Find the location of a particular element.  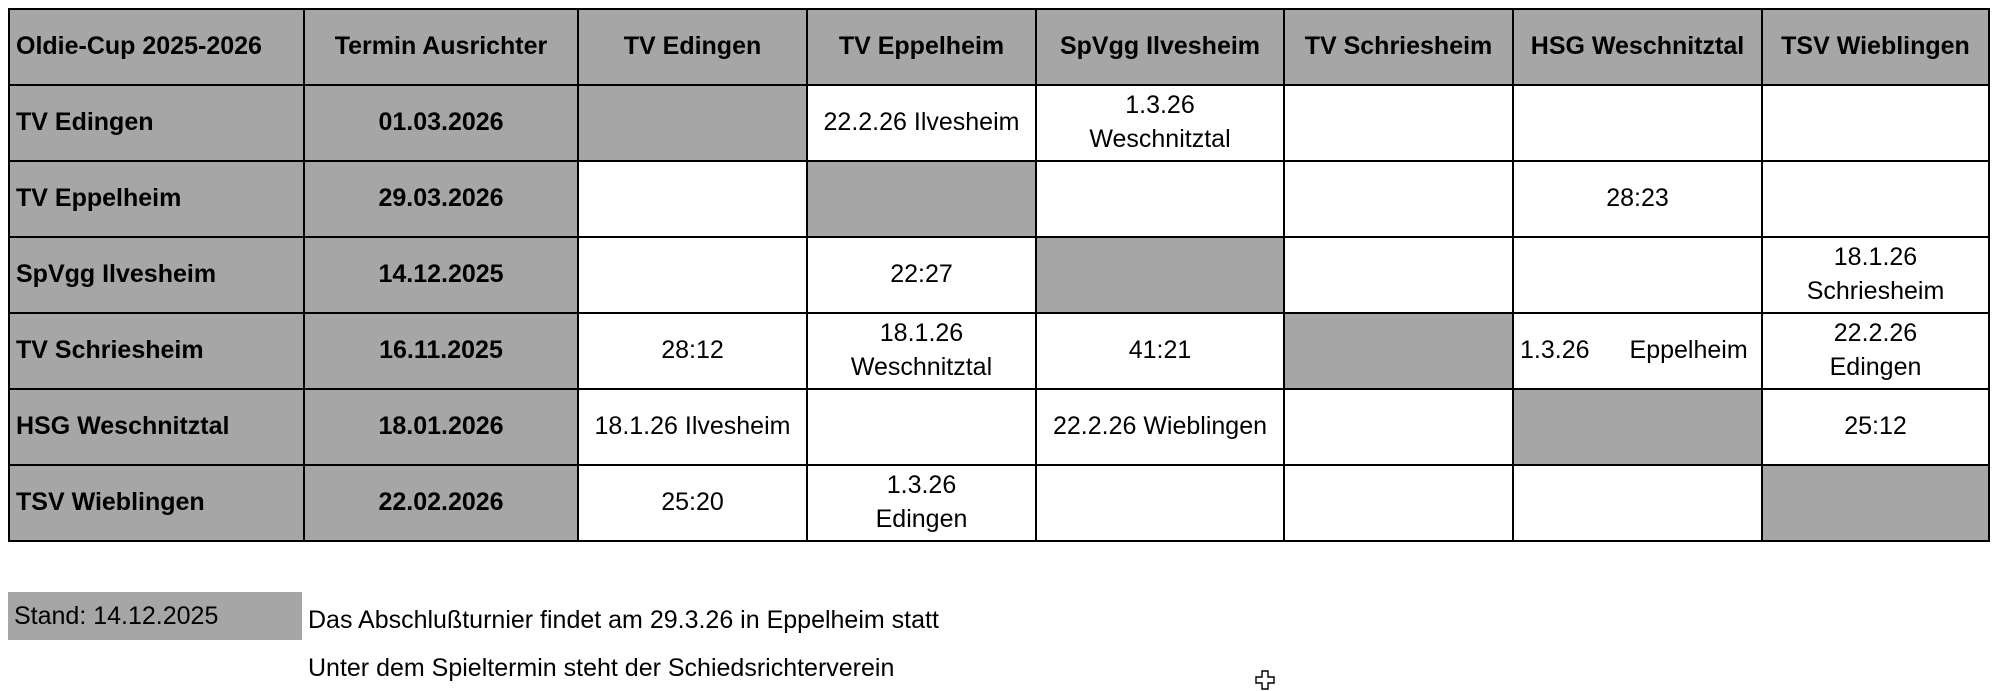

row-team-cell: SpVgg Ilvesheim is located at coordinates (156, 275).